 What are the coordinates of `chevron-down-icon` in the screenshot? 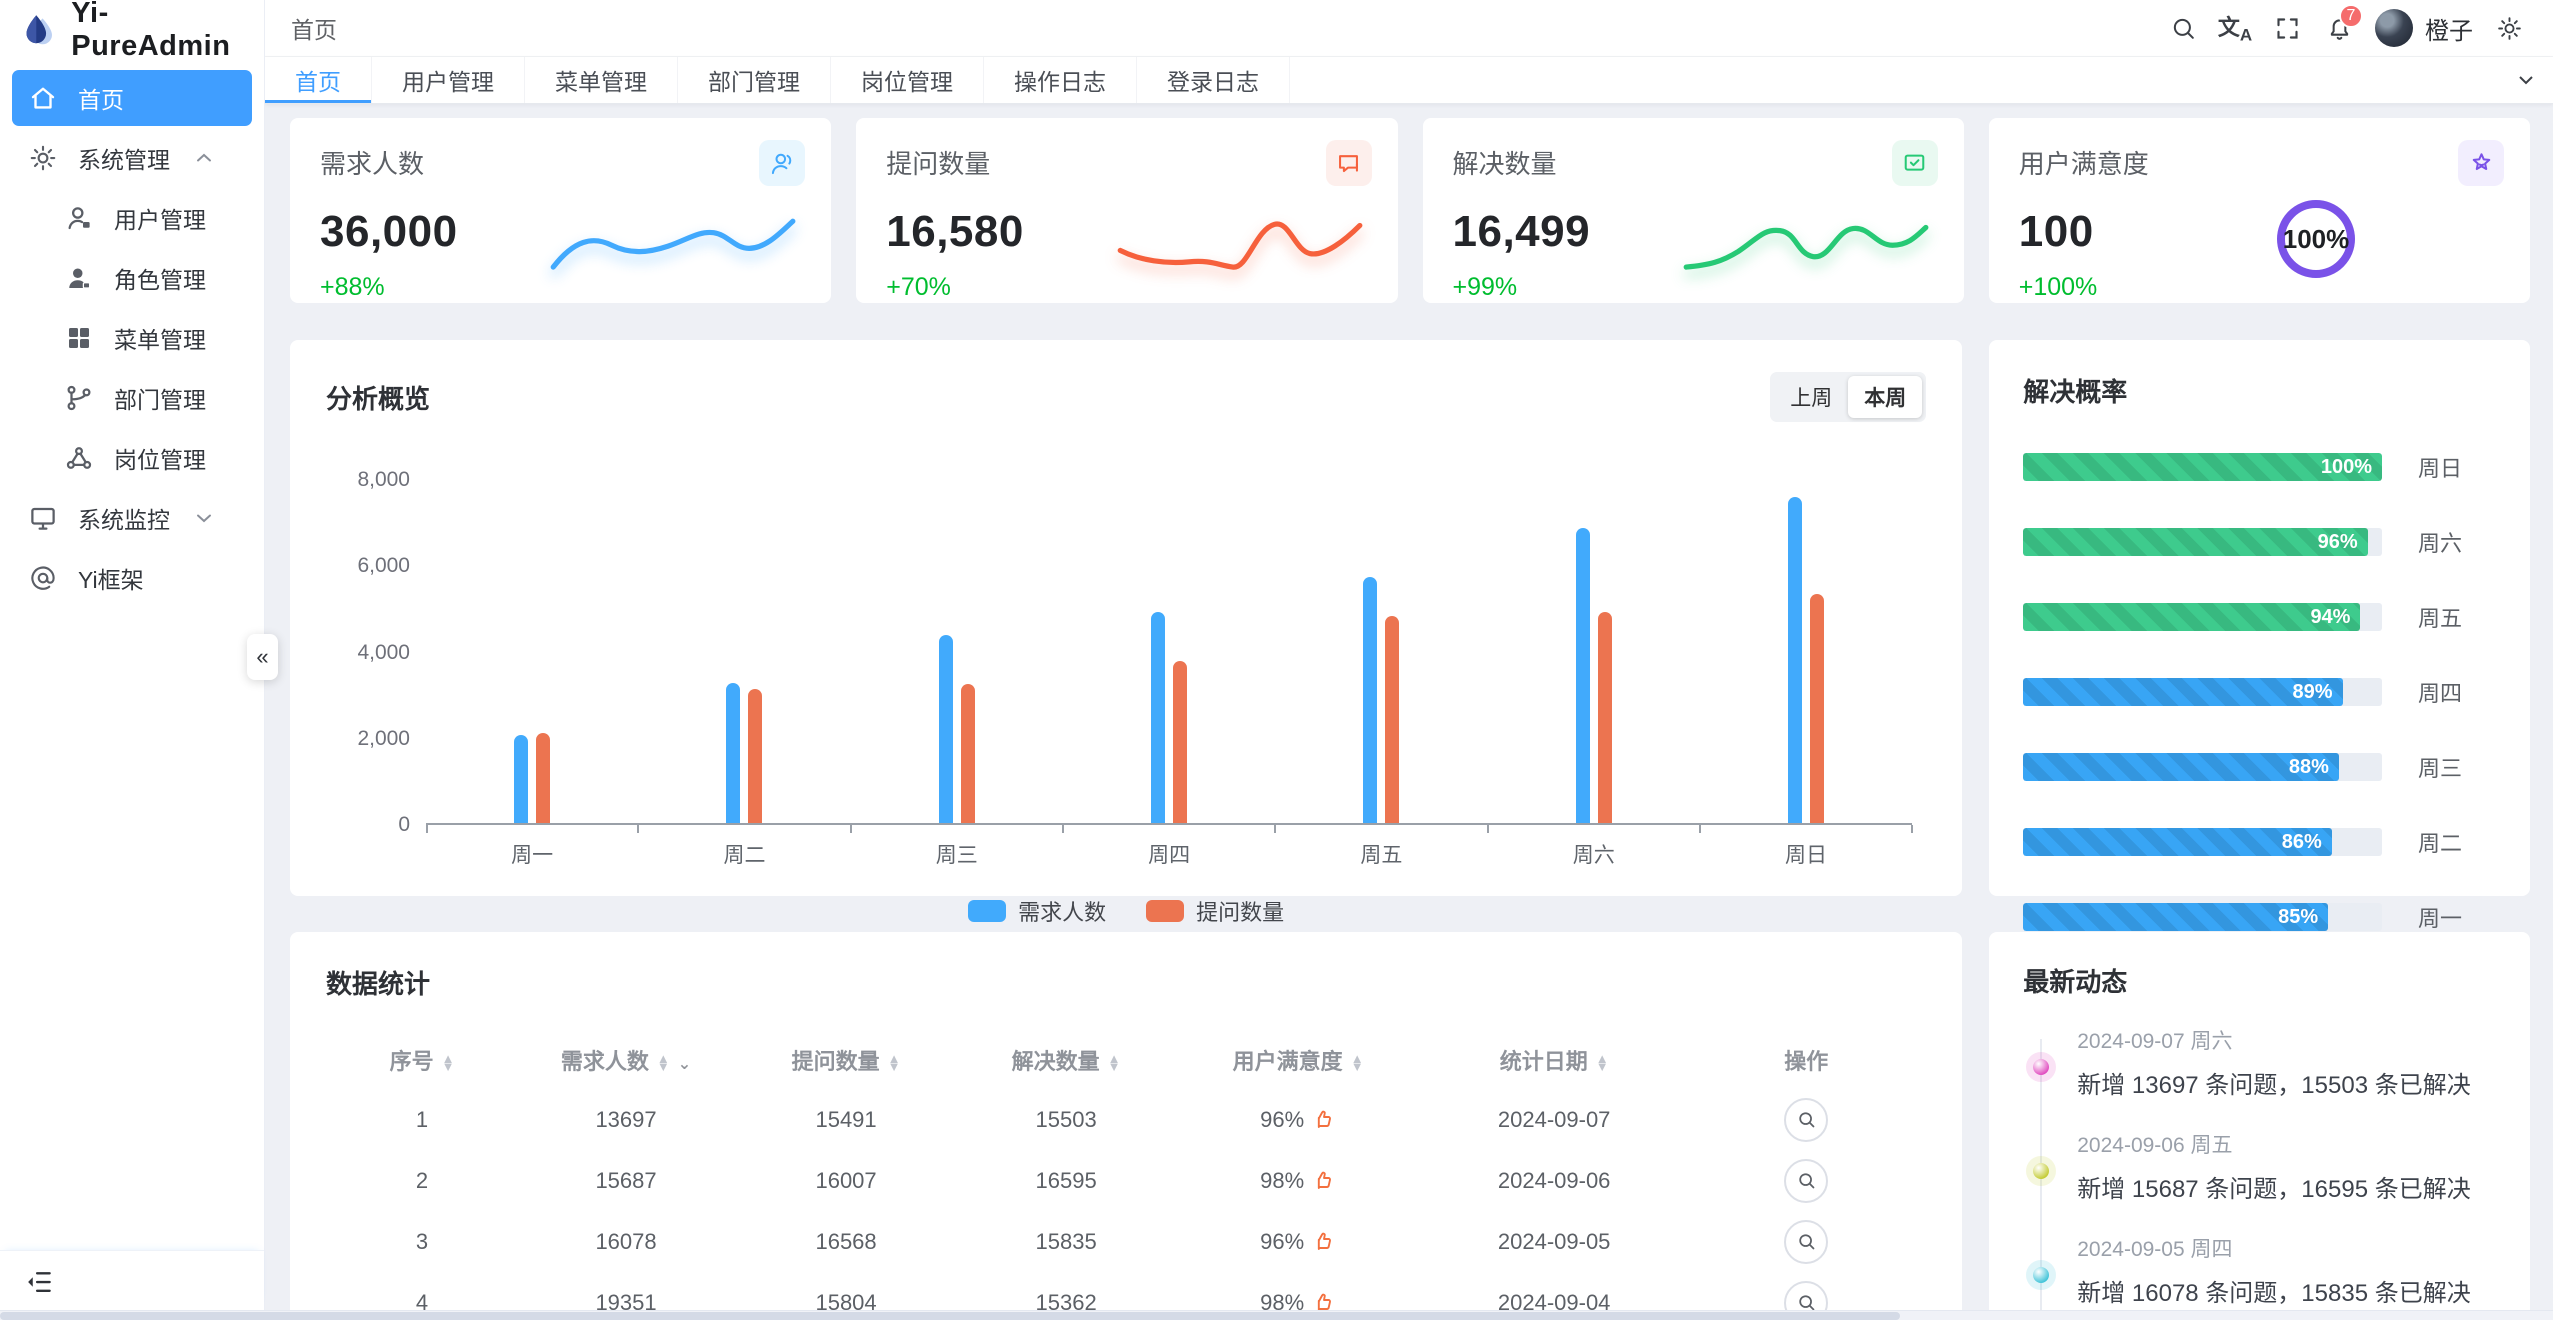 It's located at (2526, 80).